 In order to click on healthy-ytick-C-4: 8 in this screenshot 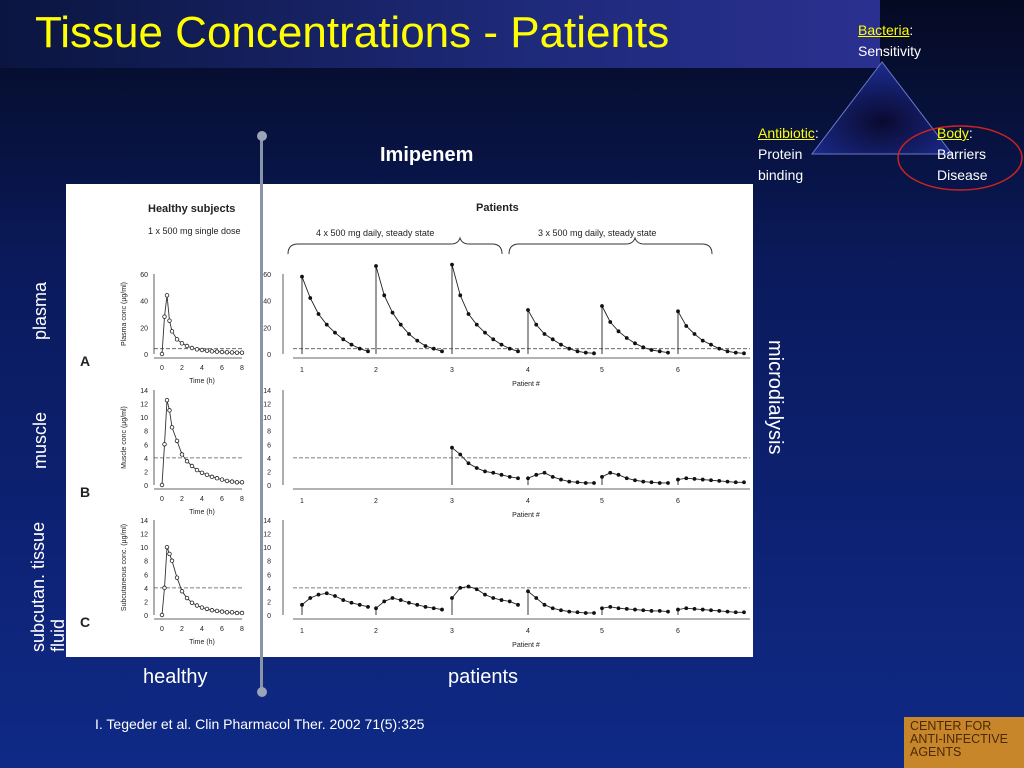, I will do `click(146, 562)`.